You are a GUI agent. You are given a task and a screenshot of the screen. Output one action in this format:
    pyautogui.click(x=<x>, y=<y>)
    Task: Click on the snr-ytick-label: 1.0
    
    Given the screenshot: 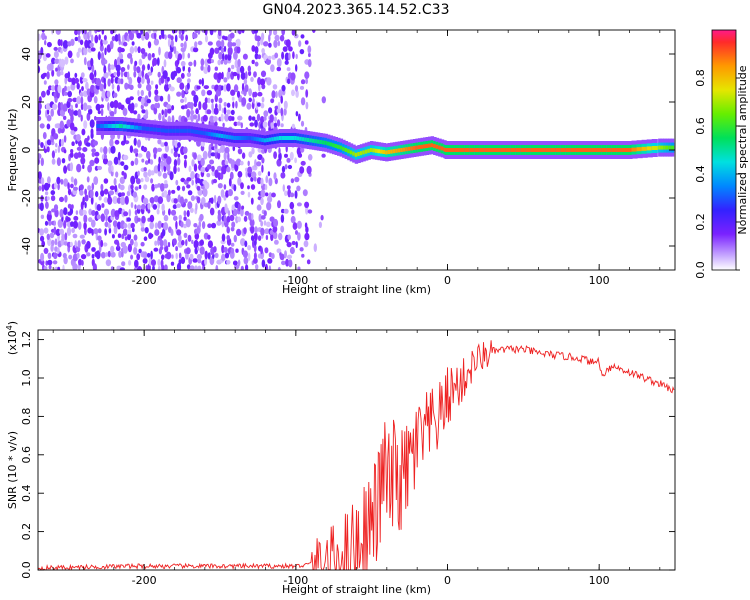 What is the action you would take?
    pyautogui.click(x=26, y=378)
    